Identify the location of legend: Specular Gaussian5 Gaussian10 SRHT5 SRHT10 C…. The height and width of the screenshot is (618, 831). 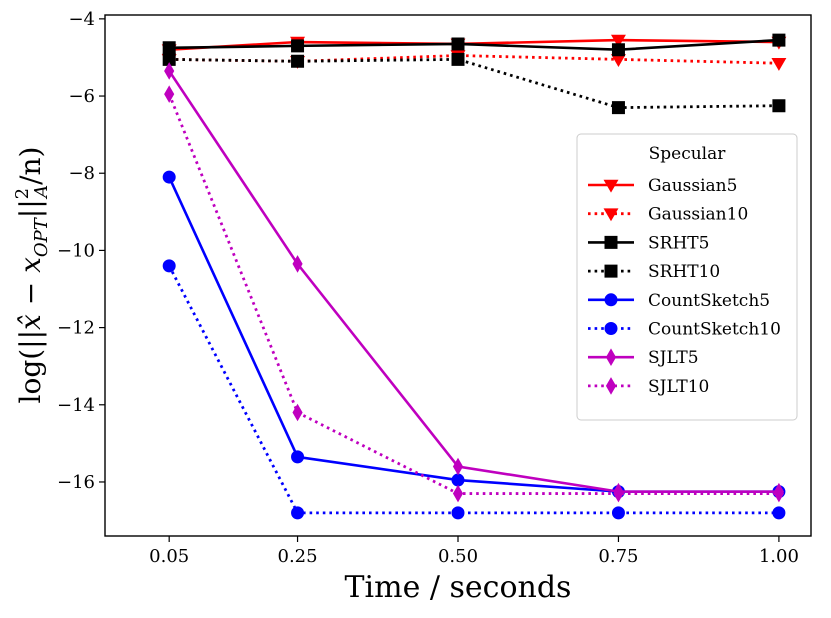
(687, 277).